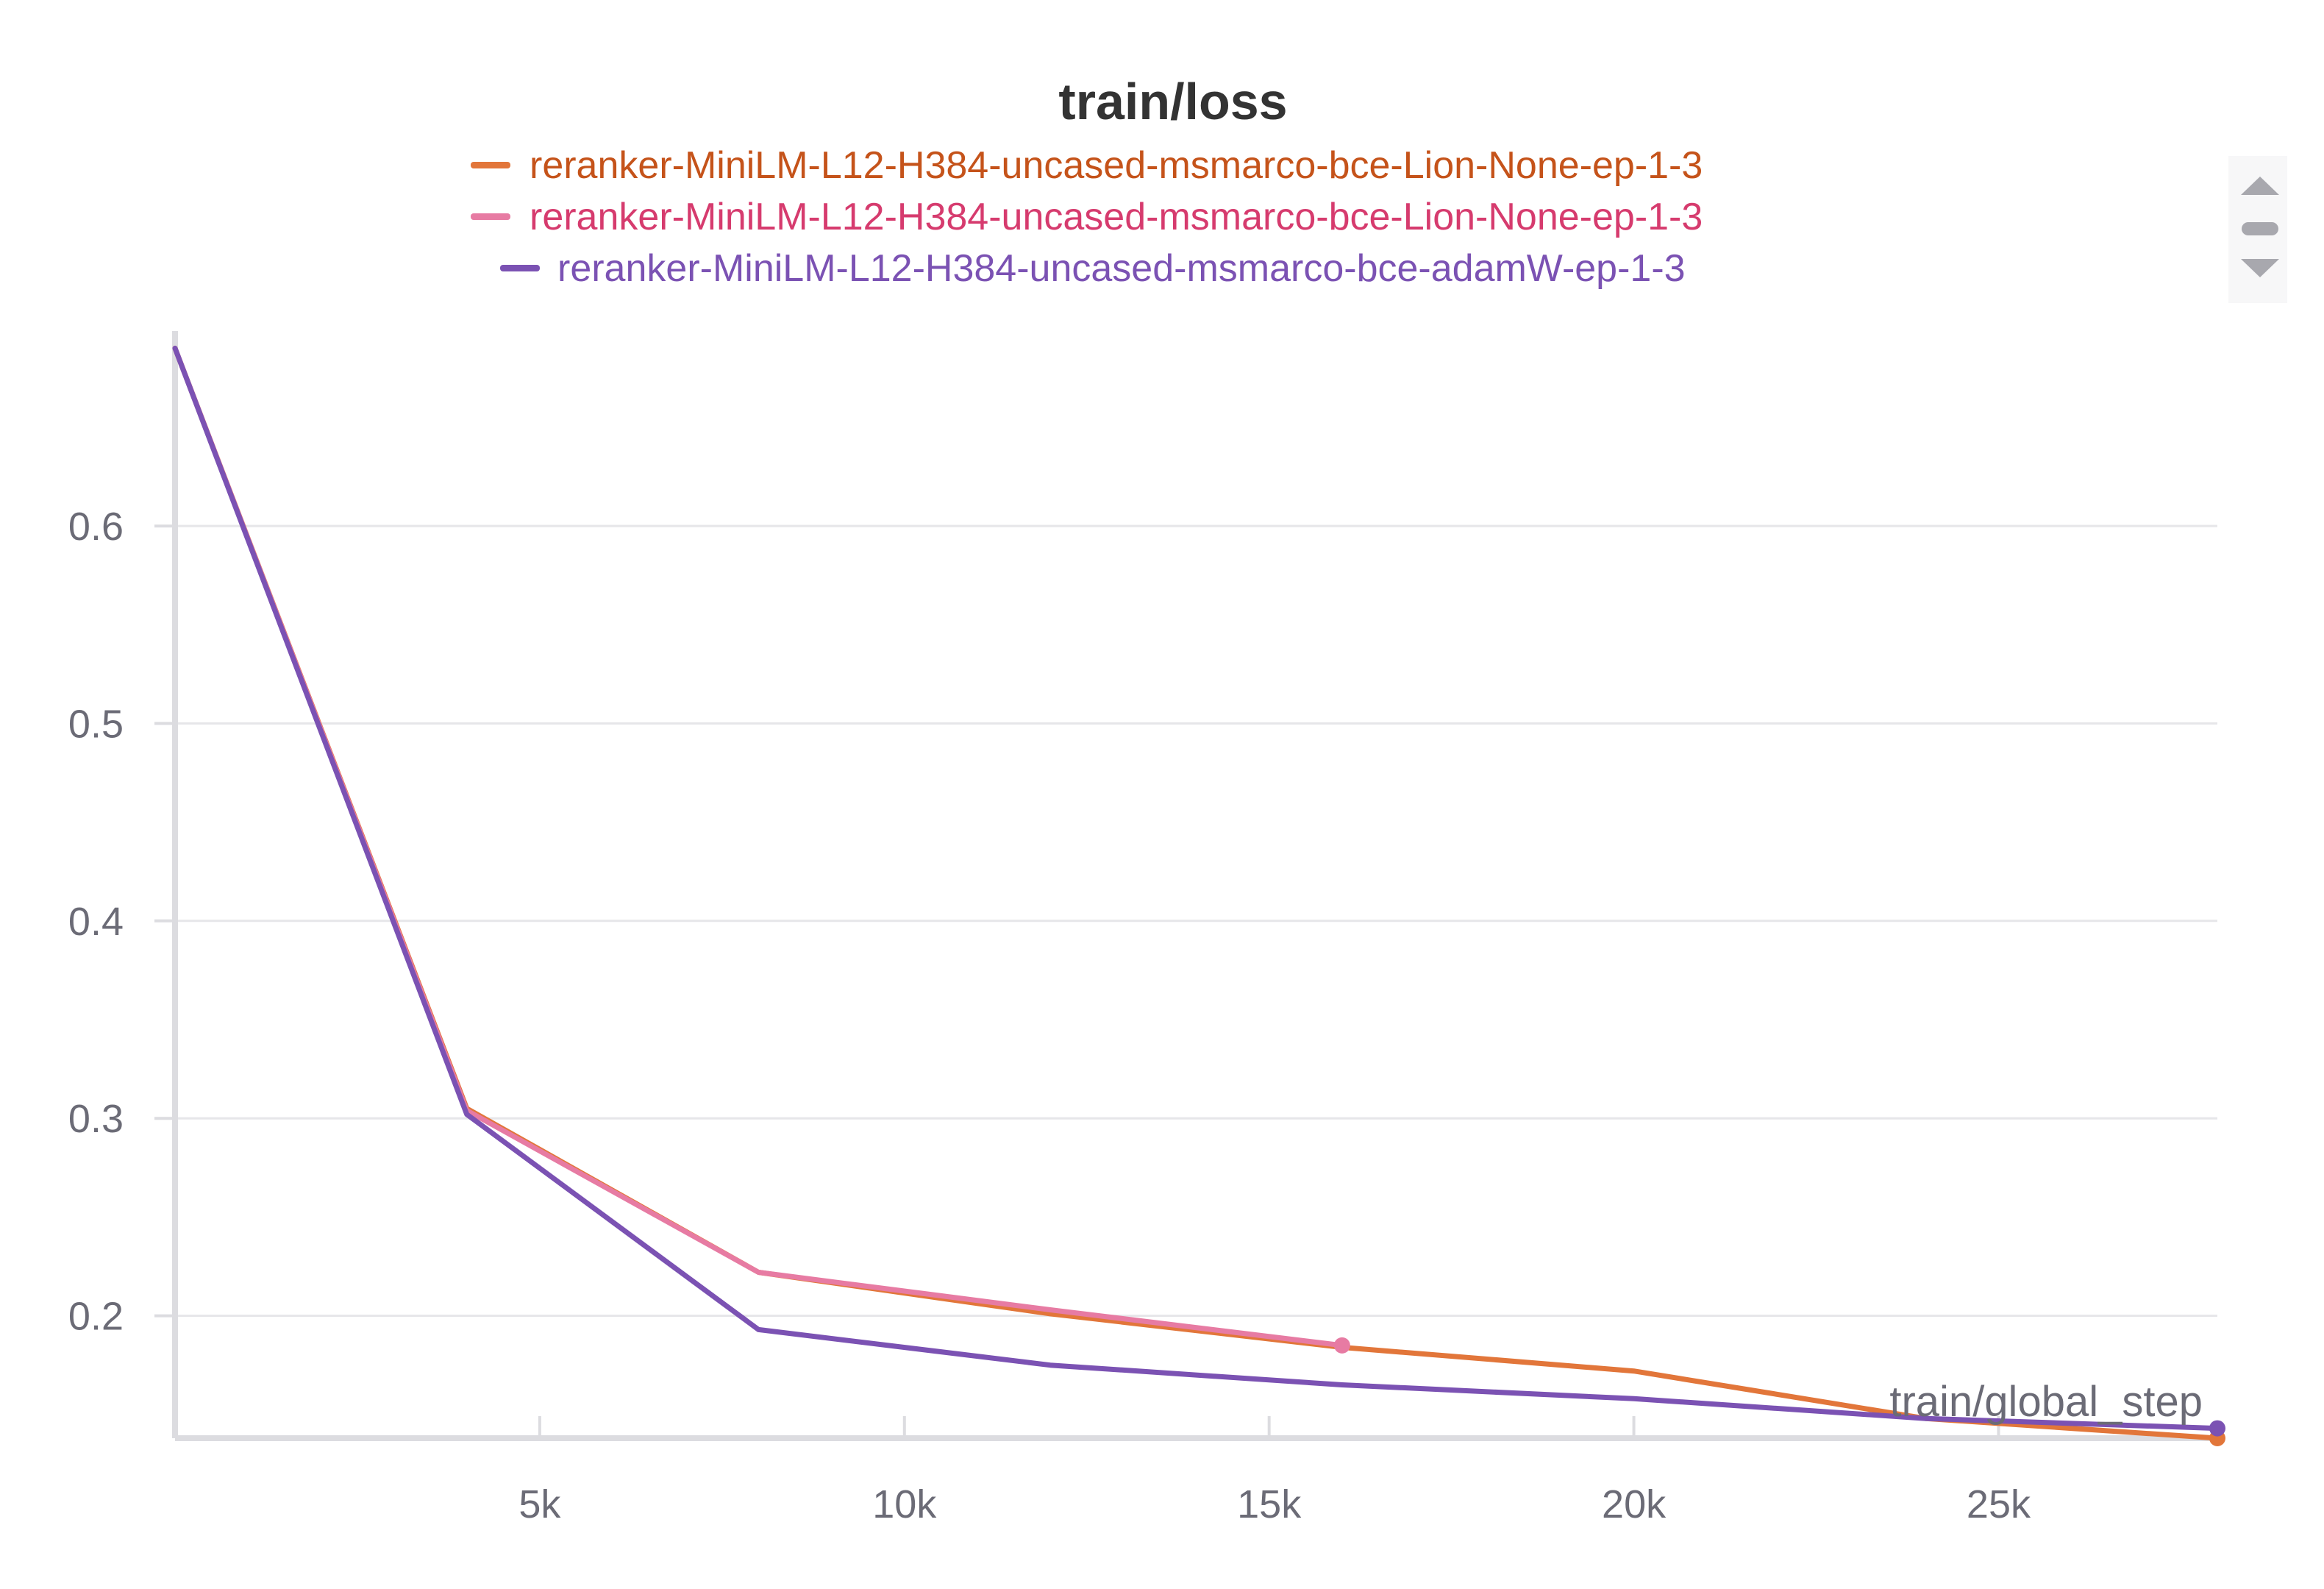  I want to click on scroll-down-icon, so click(2260, 268).